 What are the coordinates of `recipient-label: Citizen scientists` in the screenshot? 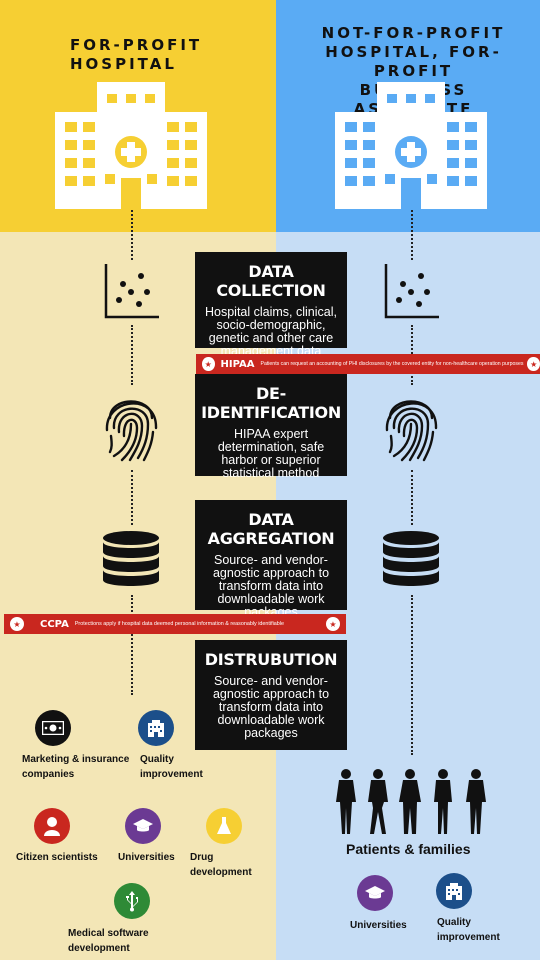 It's located at (57, 857).